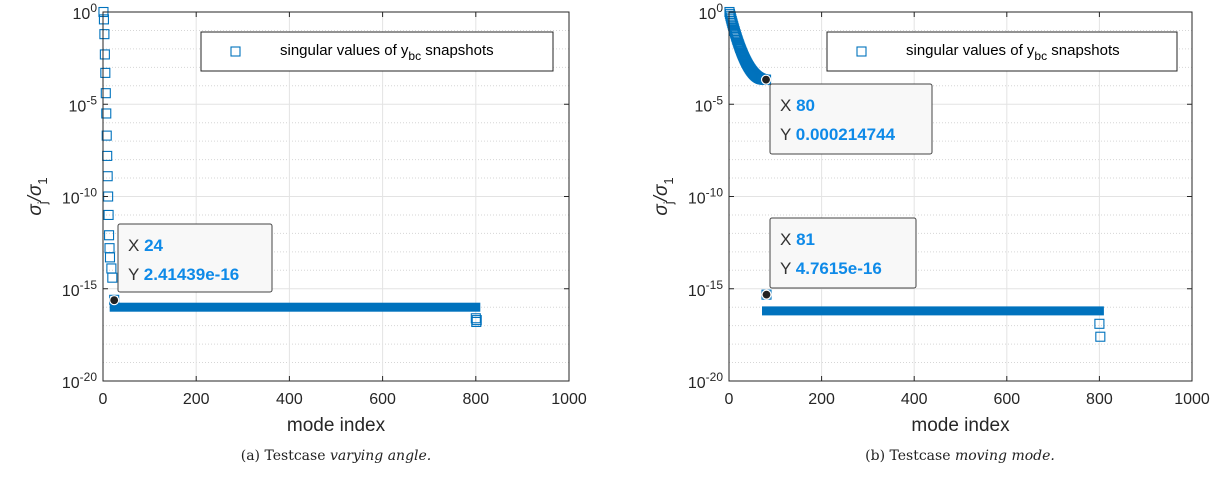 This screenshot has width=1227, height=484. What do you see at coordinates (797, 239) in the screenshot?
I see `datatip-x-row: X 81` at bounding box center [797, 239].